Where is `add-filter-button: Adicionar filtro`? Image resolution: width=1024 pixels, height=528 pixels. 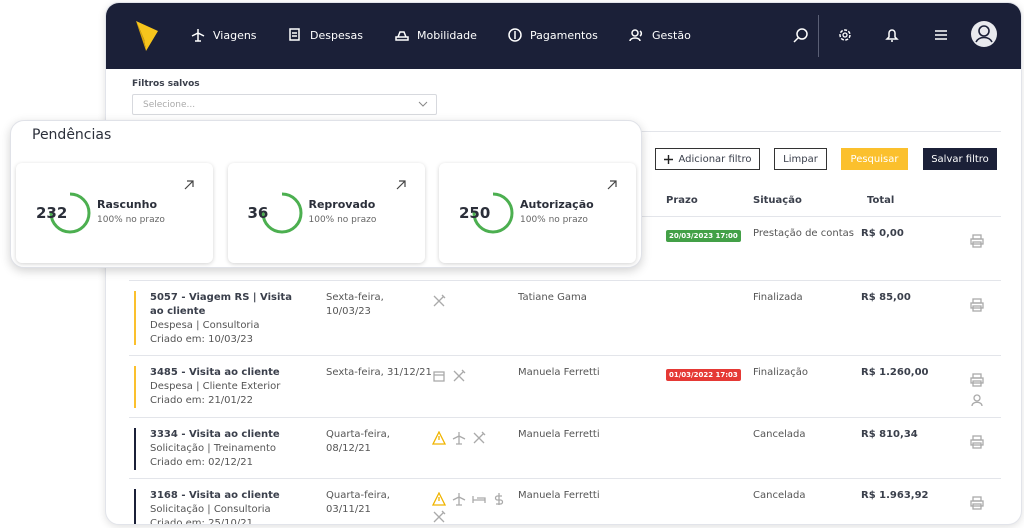
add-filter-button: Adicionar filtro is located at coordinates (707, 159).